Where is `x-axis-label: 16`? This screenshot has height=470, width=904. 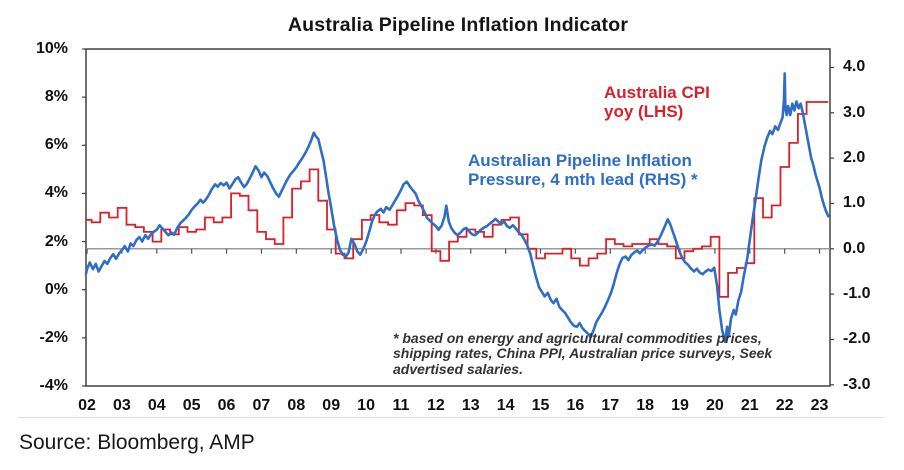
x-axis-label: 16 is located at coordinates (575, 405).